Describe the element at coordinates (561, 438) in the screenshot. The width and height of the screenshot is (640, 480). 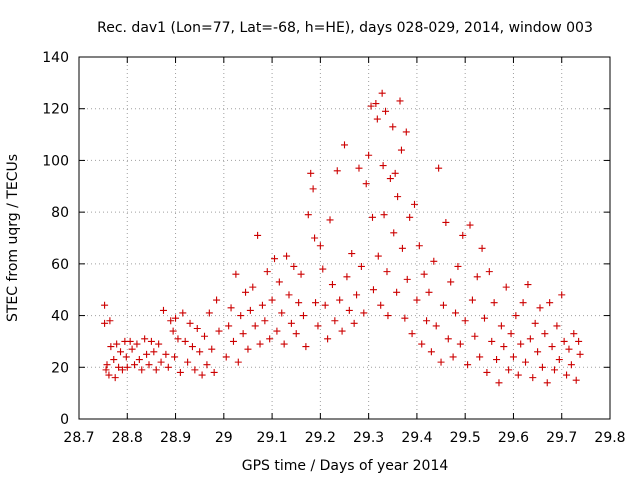
I see `x-tick-label: 29.7` at that location.